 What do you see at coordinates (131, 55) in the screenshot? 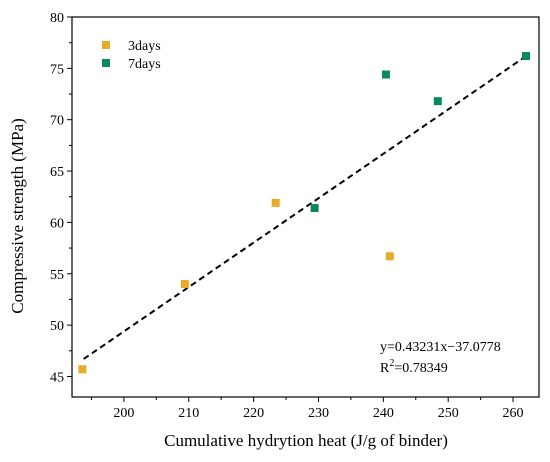
I see `legend: 3days 7days` at bounding box center [131, 55].